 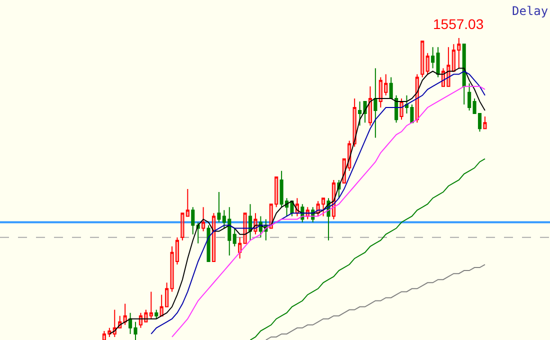 I want to click on annotation: 1557.03, so click(x=458, y=24).